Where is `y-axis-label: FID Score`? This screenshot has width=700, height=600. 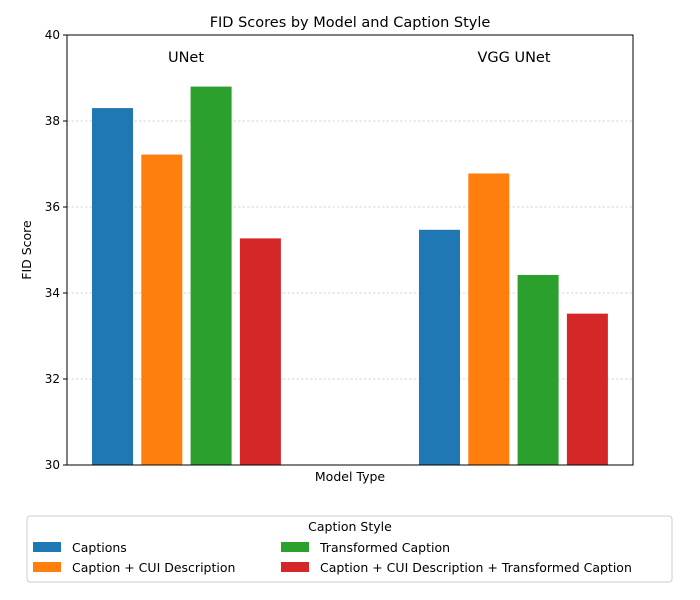
y-axis-label: FID Score is located at coordinates (26, 250).